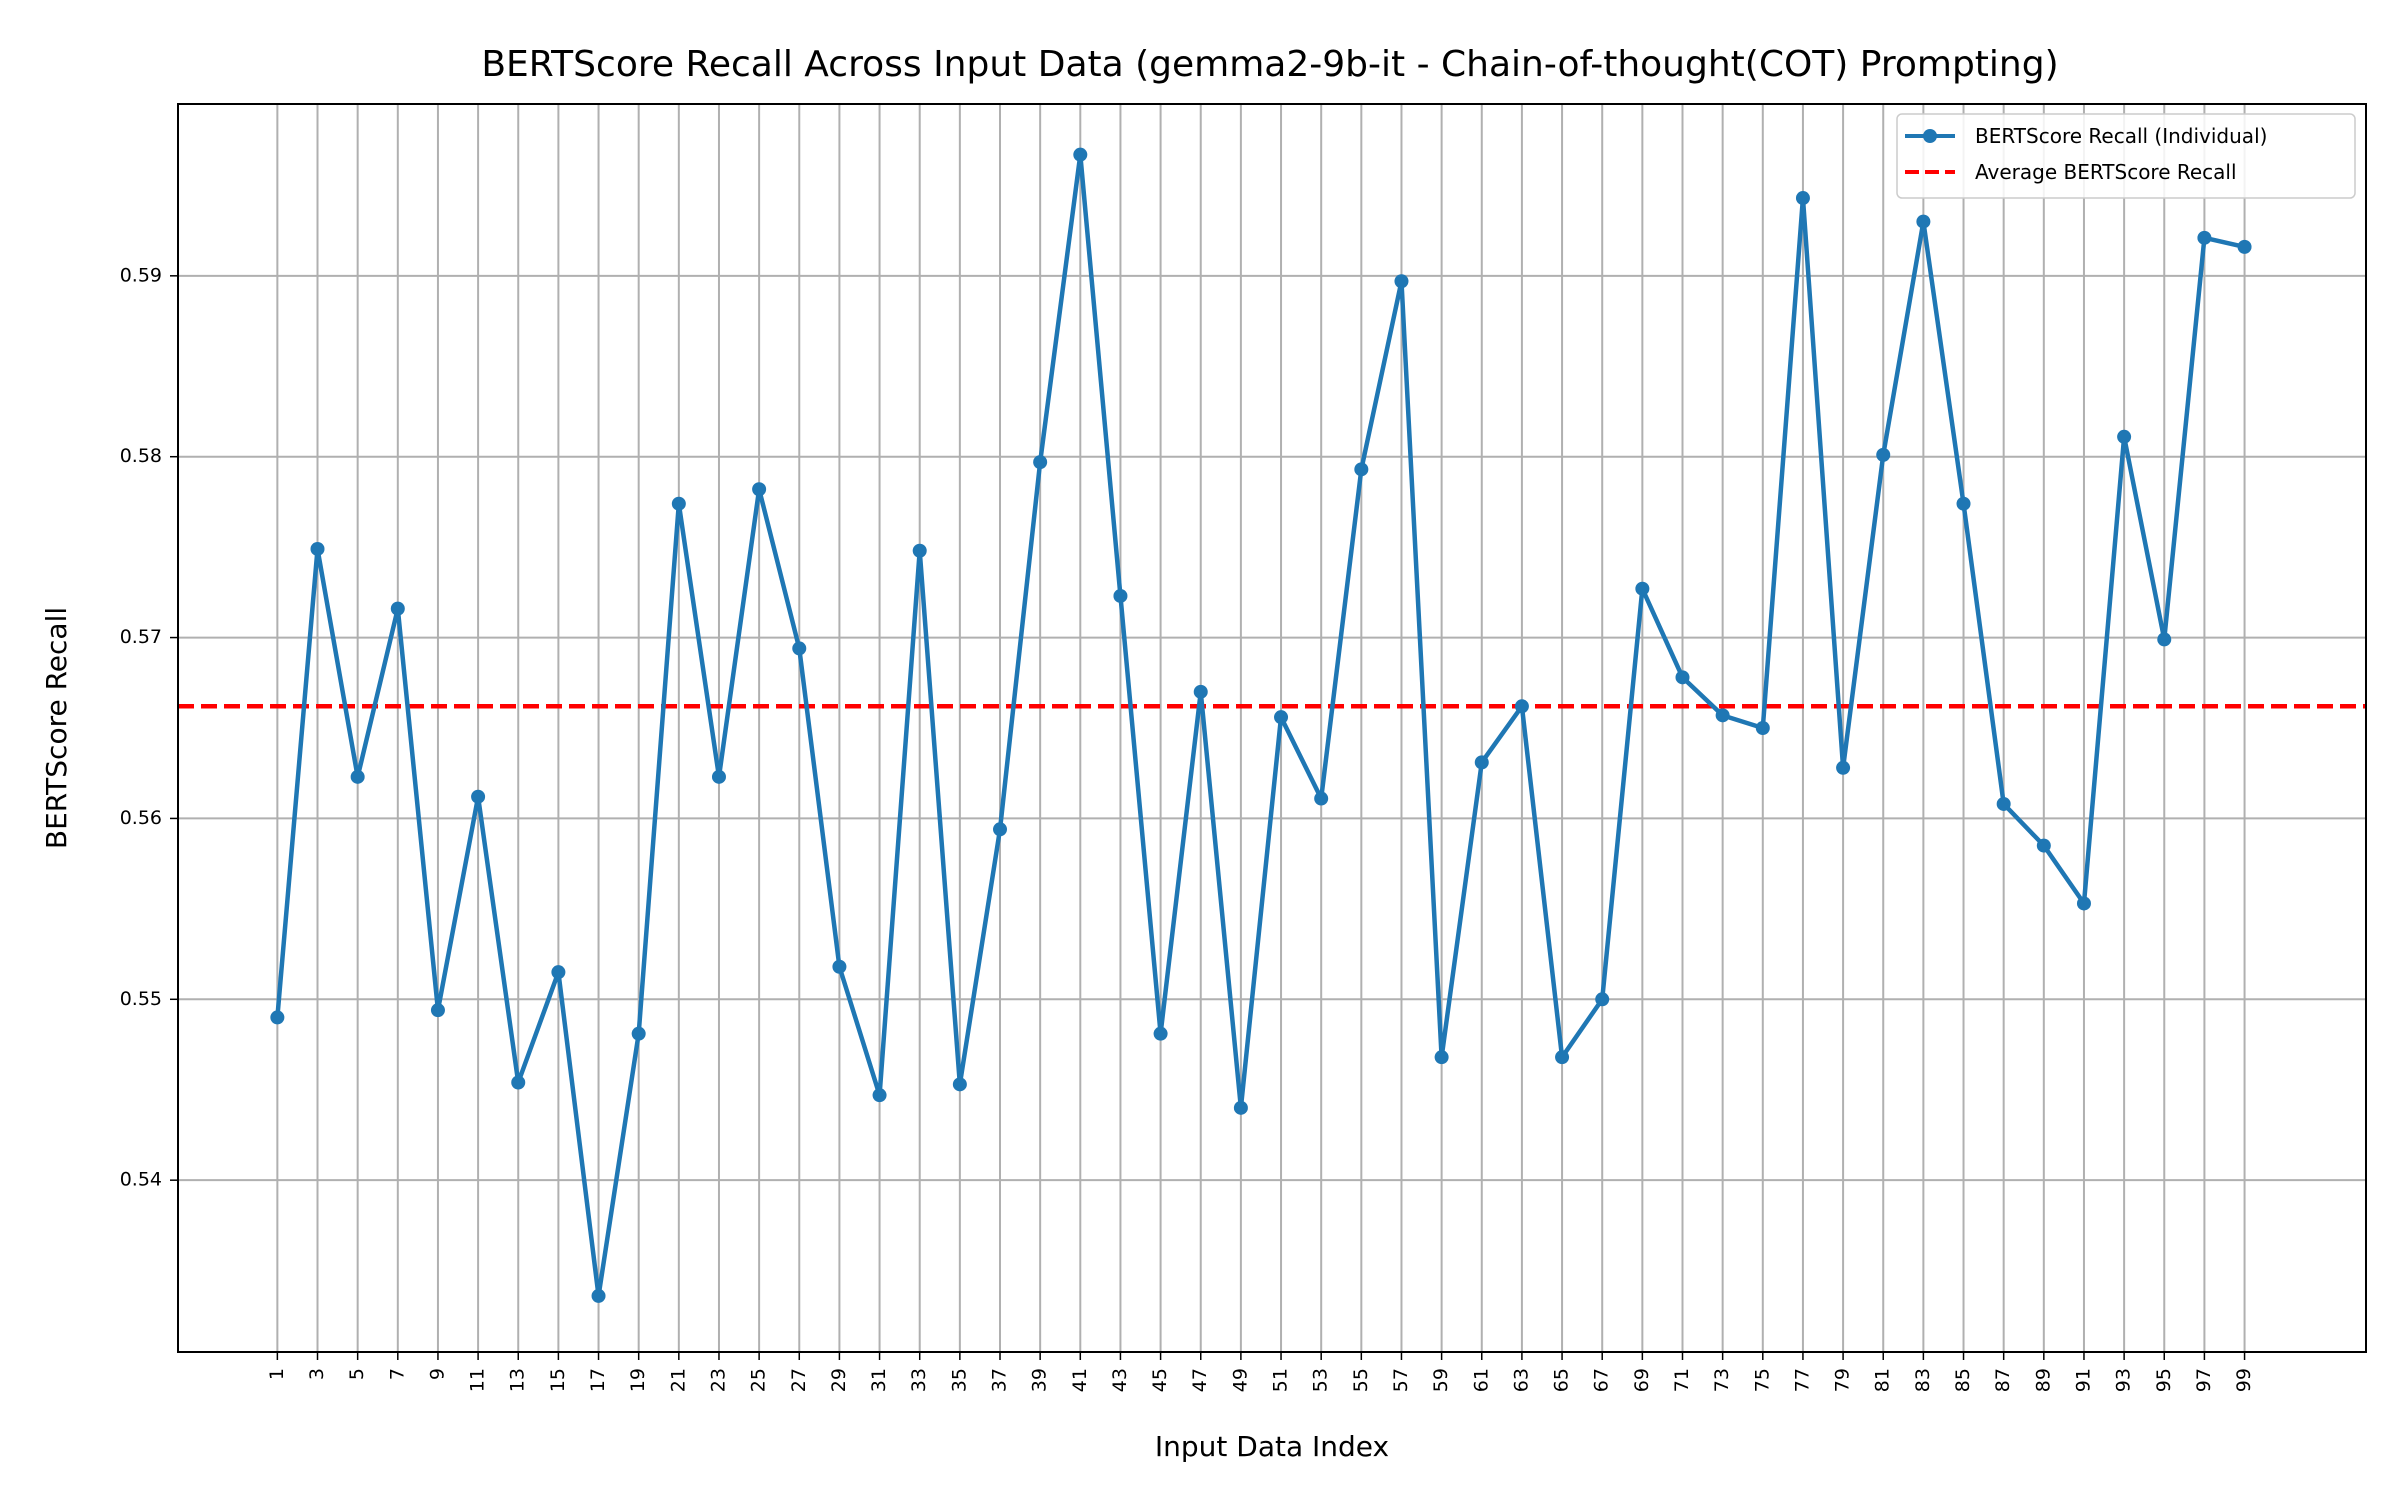  What do you see at coordinates (1080, 1380) in the screenshot?
I see `x-tick-label: 41` at bounding box center [1080, 1380].